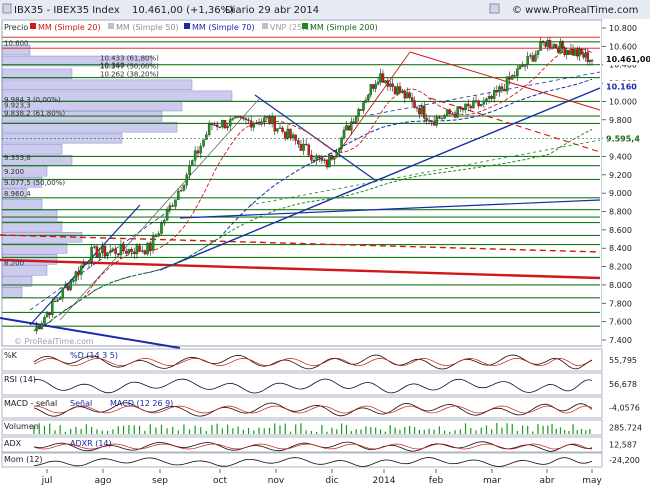 The image size is (650, 490). What do you see at coordinates (54, 341) in the screenshot?
I see `watermark: © ProRealTime.com` at bounding box center [54, 341].